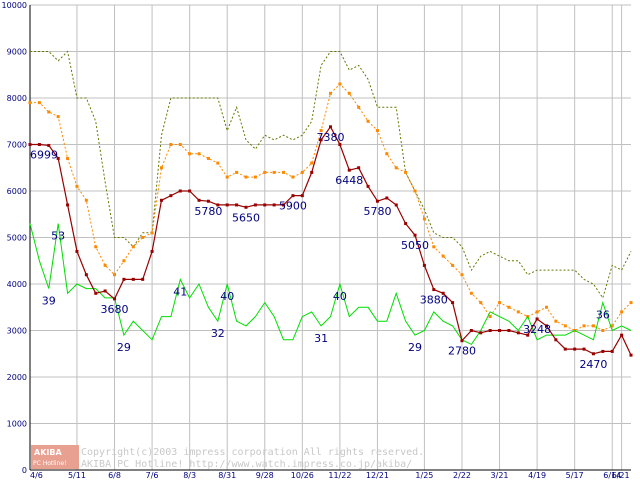 This screenshot has width=640, height=480. Describe the element at coordinates (218, 333) in the screenshot. I see `green-data-label: 32` at that location.